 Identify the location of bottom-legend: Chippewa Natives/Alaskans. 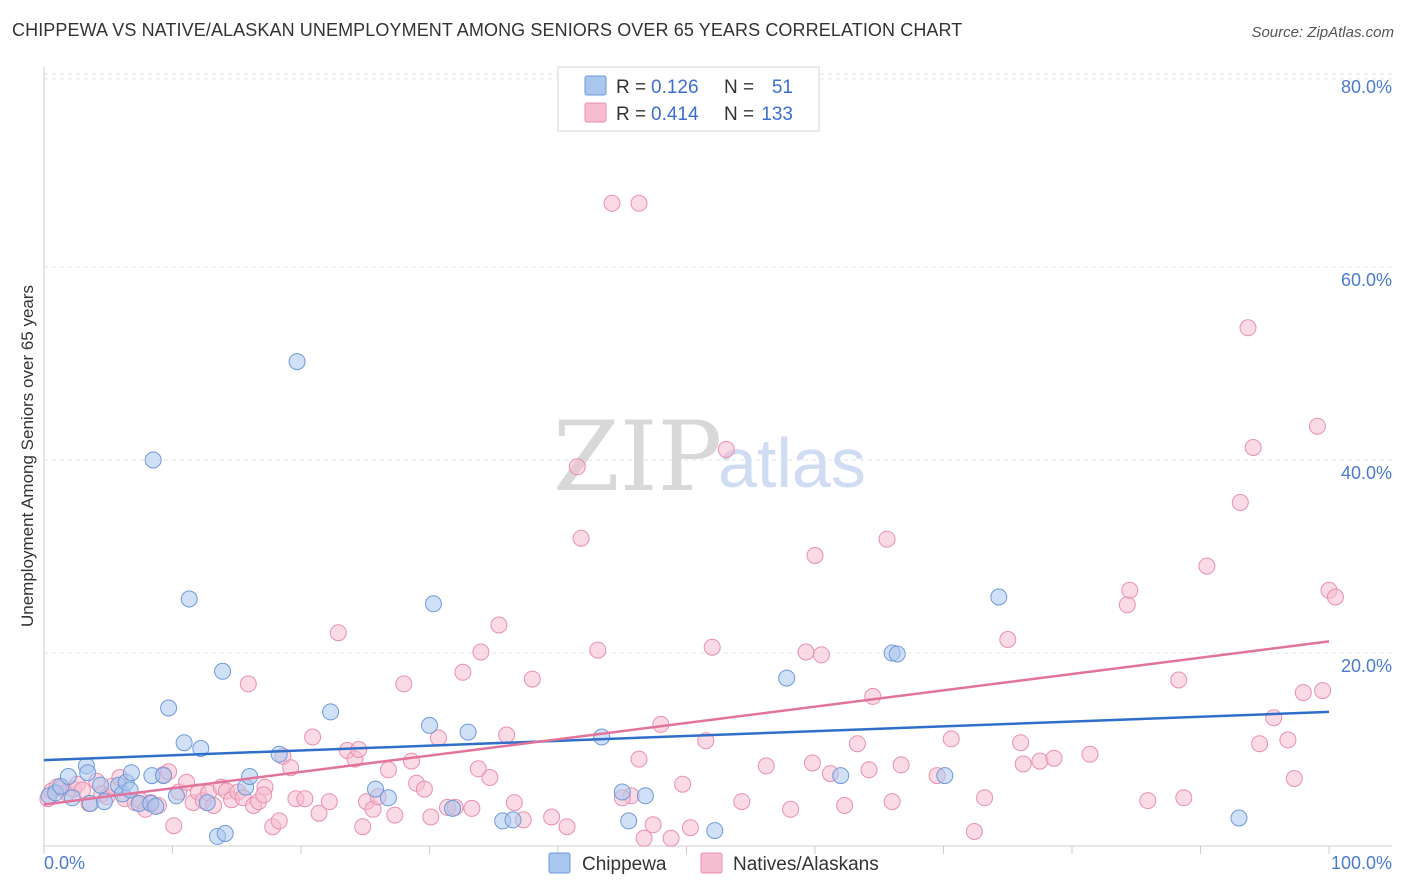
(713, 863).